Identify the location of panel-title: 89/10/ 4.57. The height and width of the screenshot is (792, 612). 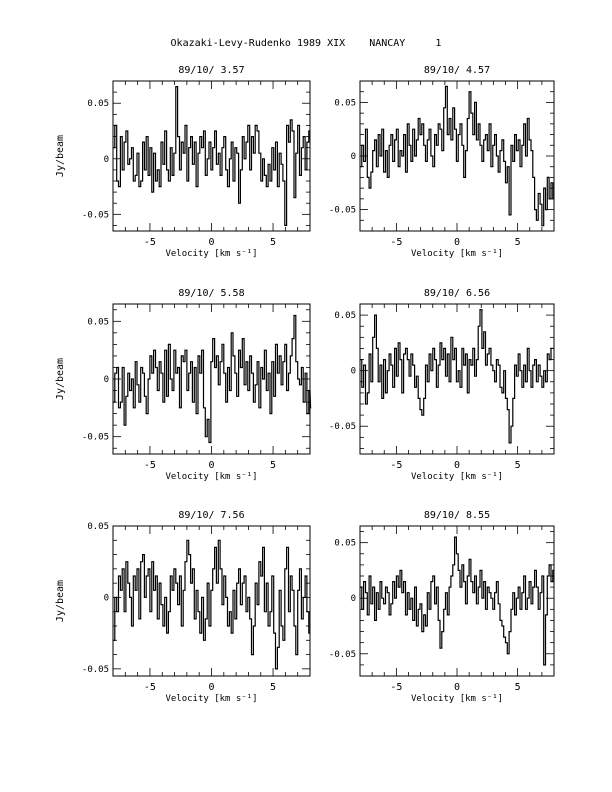
(457, 70).